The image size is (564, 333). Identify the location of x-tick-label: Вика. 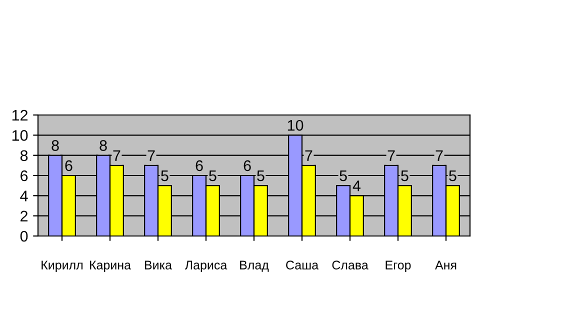
(158, 265).